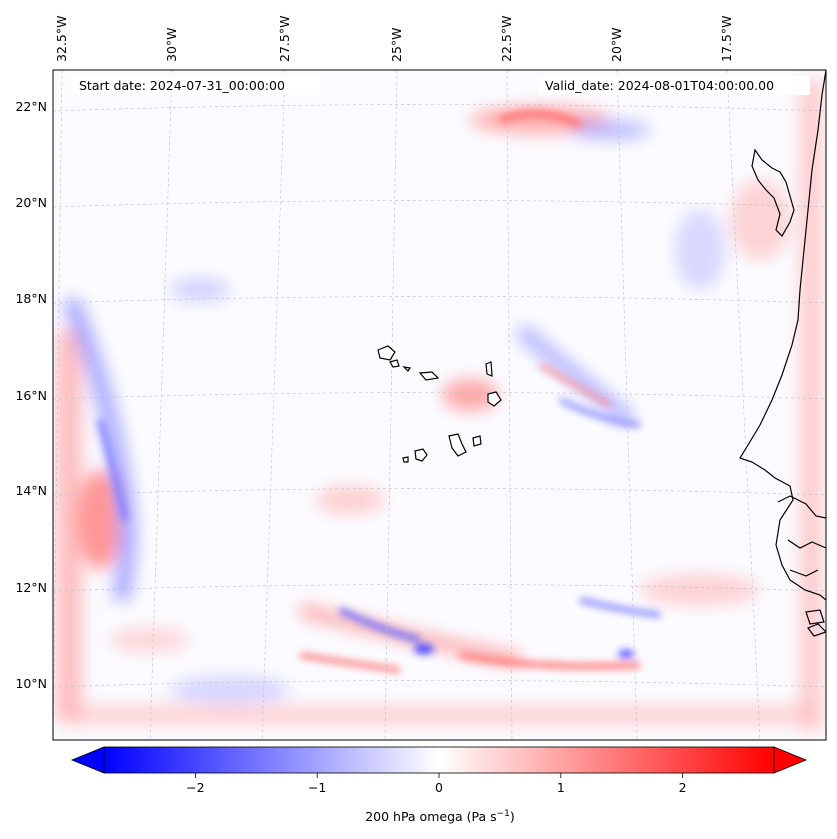 The width and height of the screenshot is (837, 839). Describe the element at coordinates (659, 85) in the screenshot. I see `valid-date-text: Valid_date: 2024-08-01T04:00:00.00` at that location.